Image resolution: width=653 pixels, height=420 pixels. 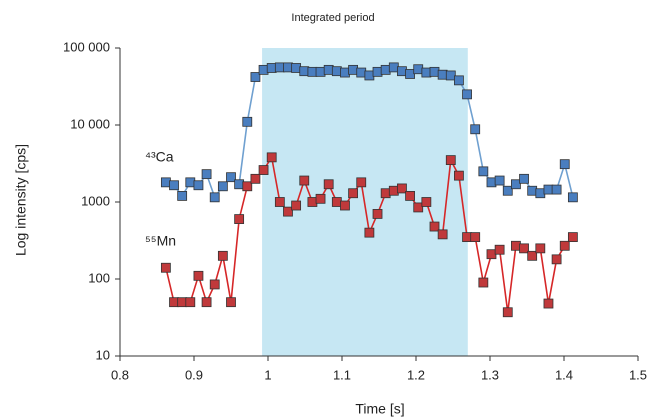 I want to click on x-tick-label: 1.2, so click(x=416, y=374).